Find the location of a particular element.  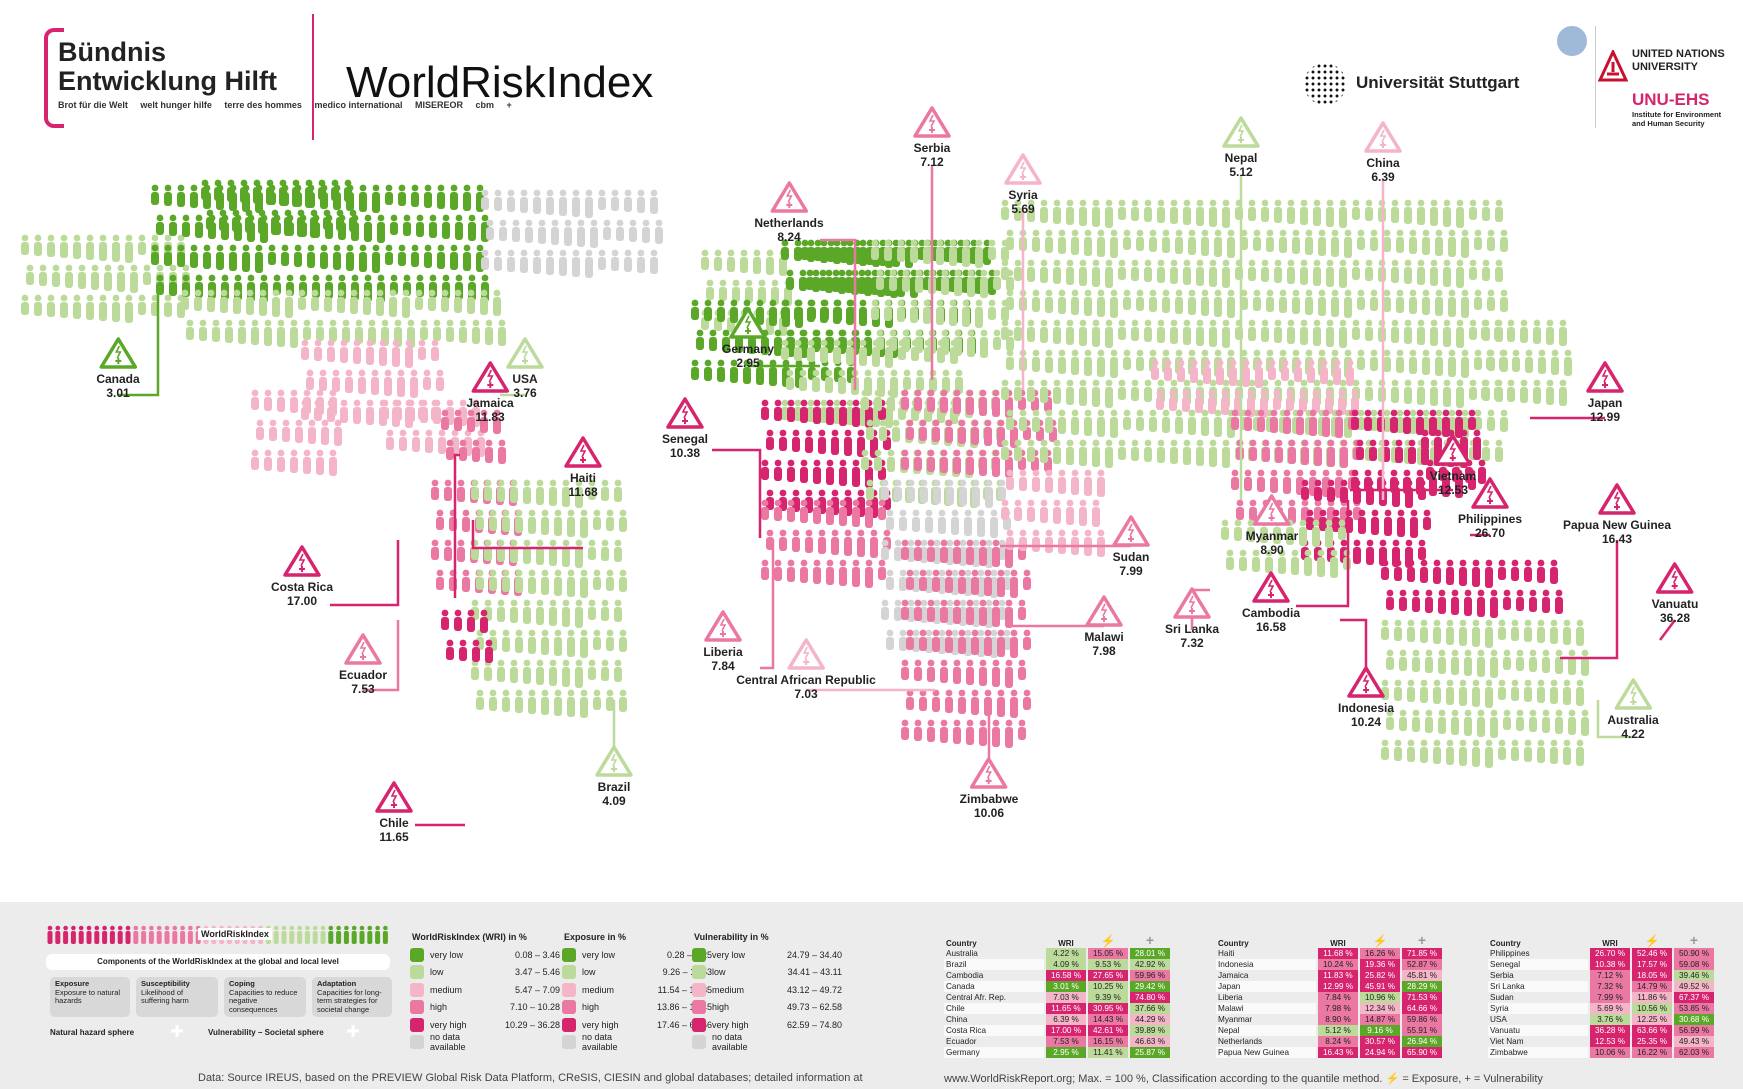

vulnerability-value: 45.81 % is located at coordinates (1422, 975).